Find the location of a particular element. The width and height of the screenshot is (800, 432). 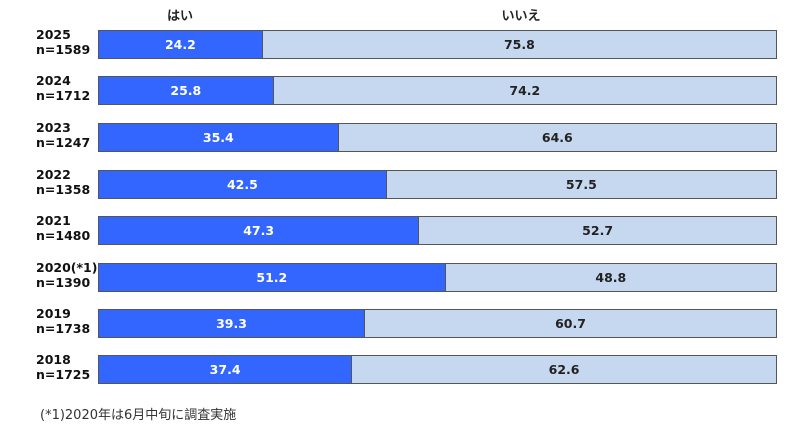

chart-row: 2025 n=1589 24.2 75.8 is located at coordinates (400, 44).